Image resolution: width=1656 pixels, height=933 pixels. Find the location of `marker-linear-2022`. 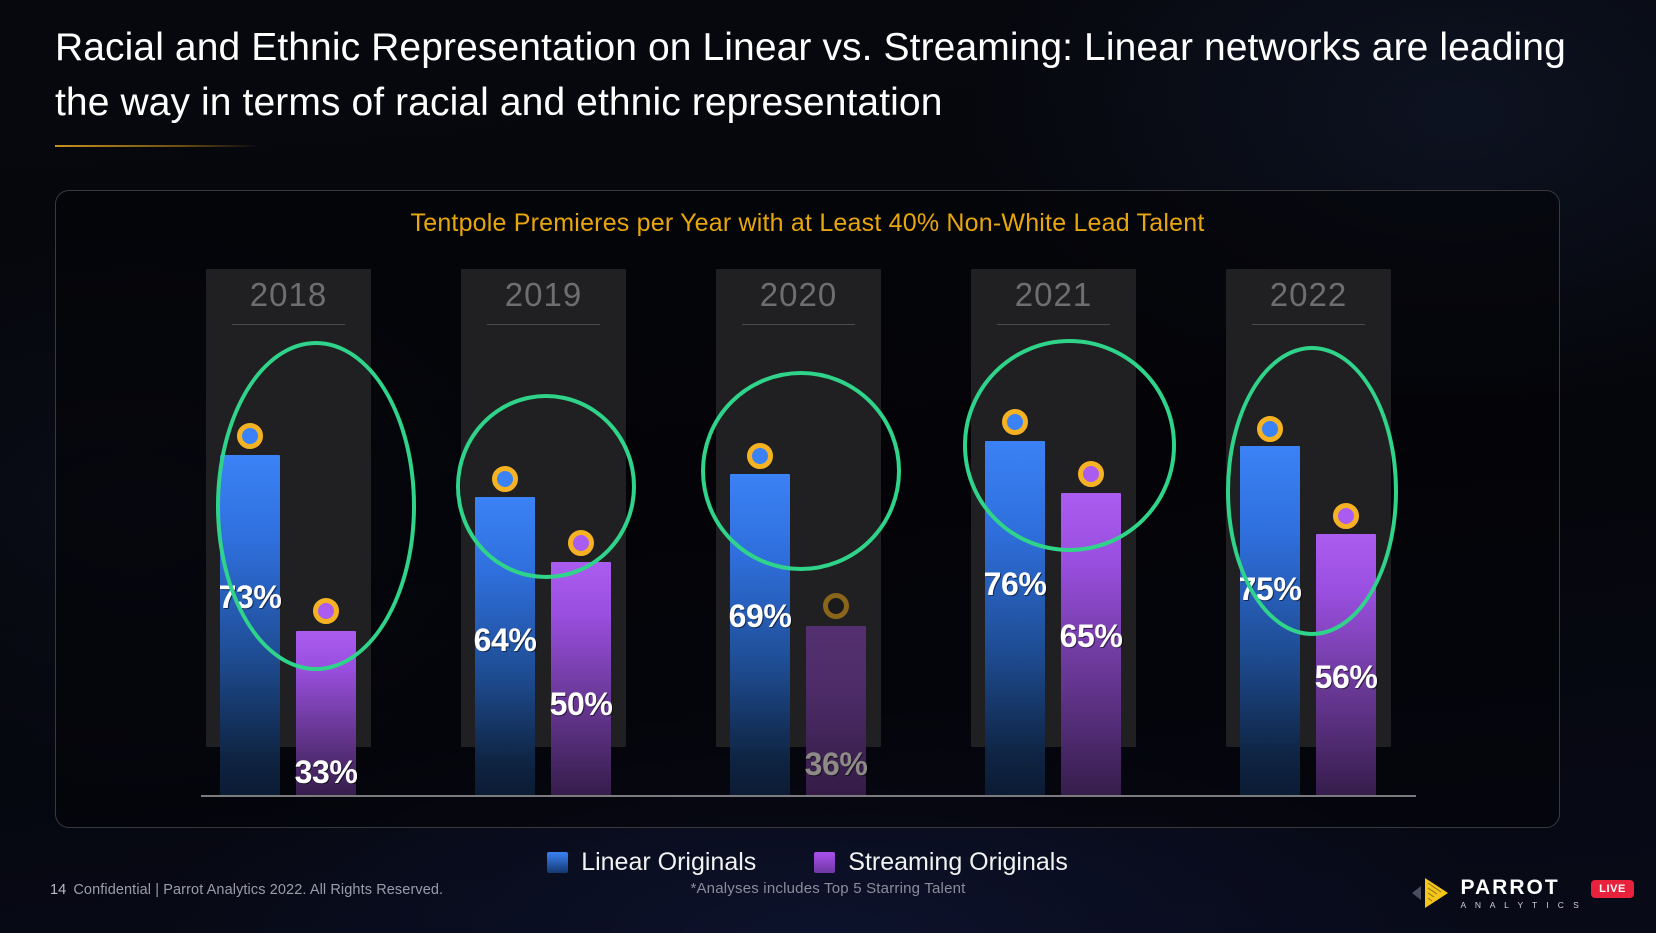

marker-linear-2022 is located at coordinates (1270, 429).